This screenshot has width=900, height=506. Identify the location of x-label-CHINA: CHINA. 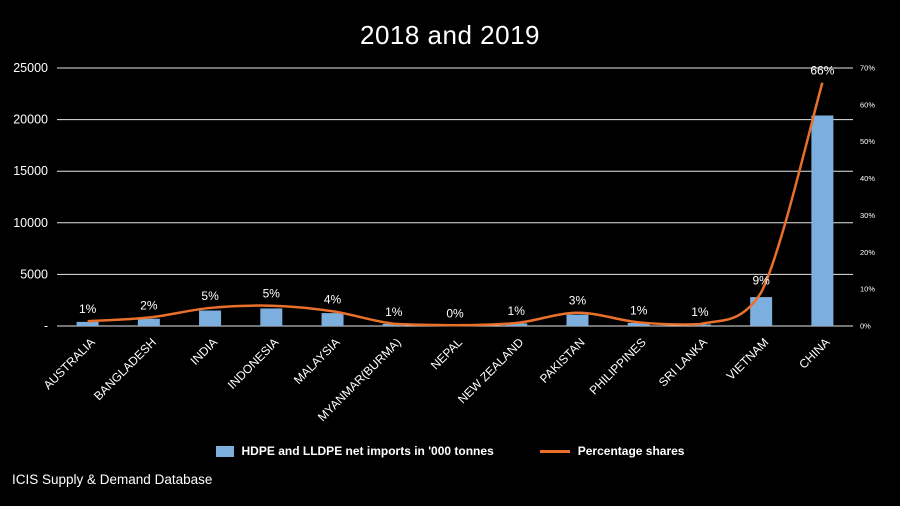
(814, 353).